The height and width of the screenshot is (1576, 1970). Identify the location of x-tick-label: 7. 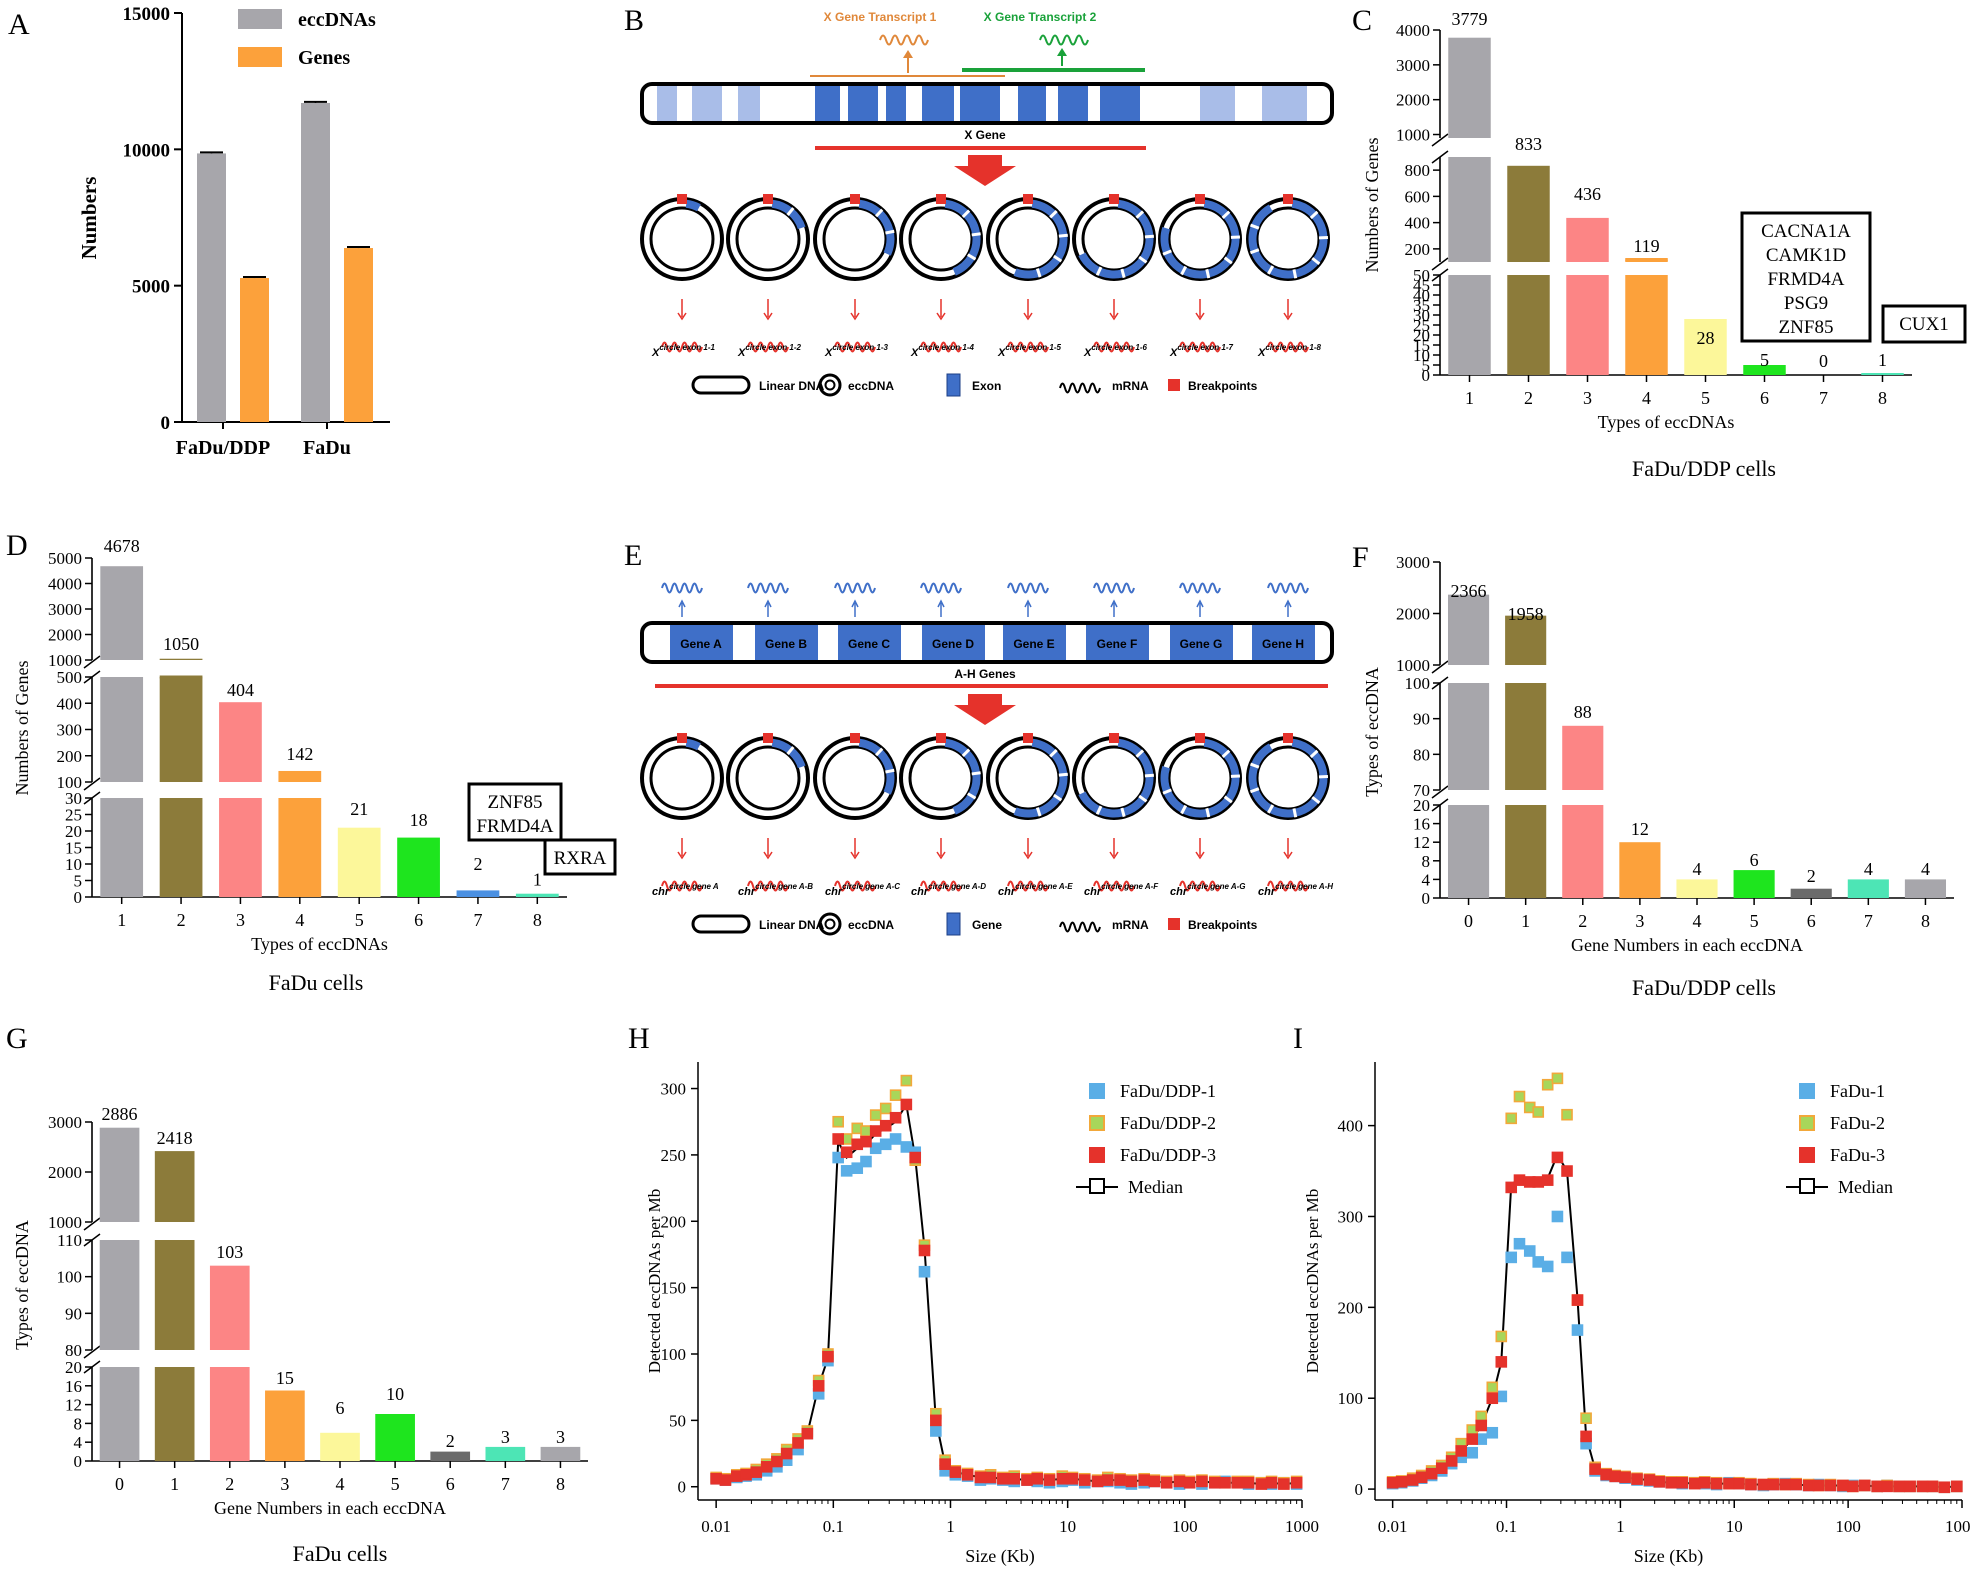
(505, 1484).